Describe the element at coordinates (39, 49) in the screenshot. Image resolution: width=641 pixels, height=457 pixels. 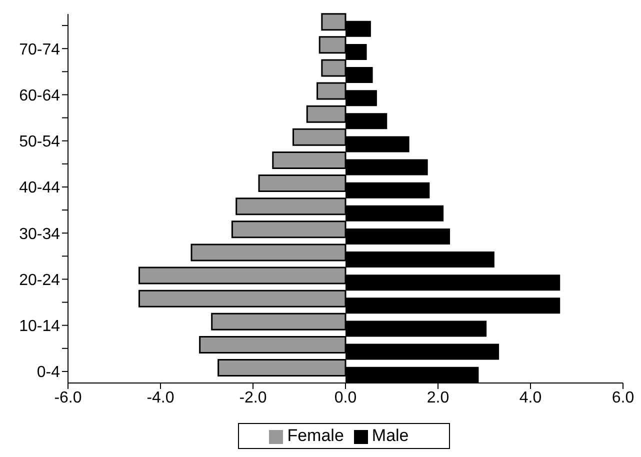
I see `y-tick-label: 70-74` at that location.